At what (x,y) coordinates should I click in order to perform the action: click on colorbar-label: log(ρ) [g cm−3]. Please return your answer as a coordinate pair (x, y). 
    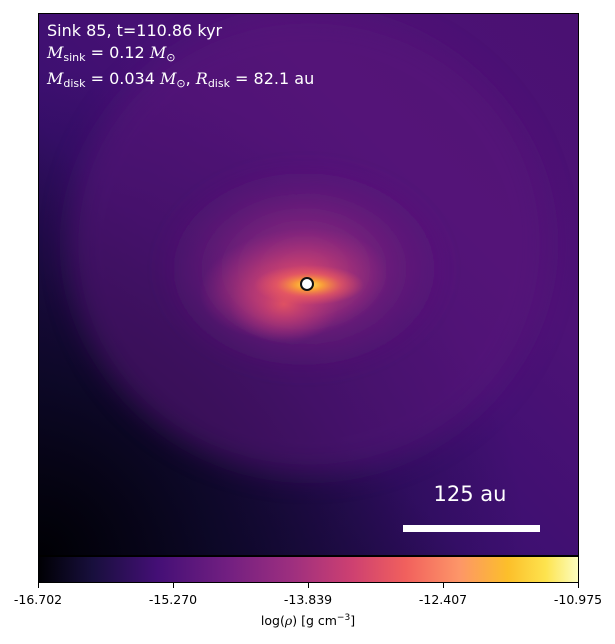
    Looking at the image, I should click on (308, 620).